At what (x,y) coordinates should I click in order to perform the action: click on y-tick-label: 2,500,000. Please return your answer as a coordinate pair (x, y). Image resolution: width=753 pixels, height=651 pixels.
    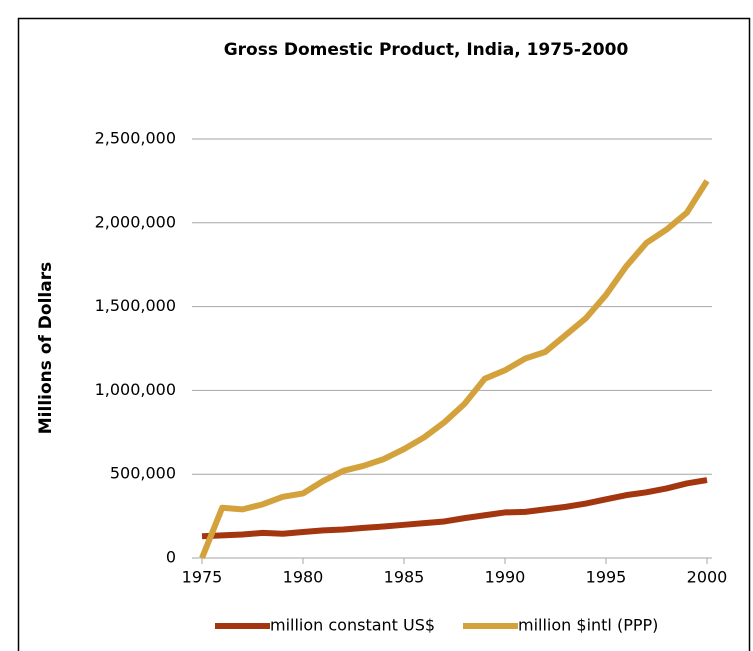
    Looking at the image, I should click on (135, 138).